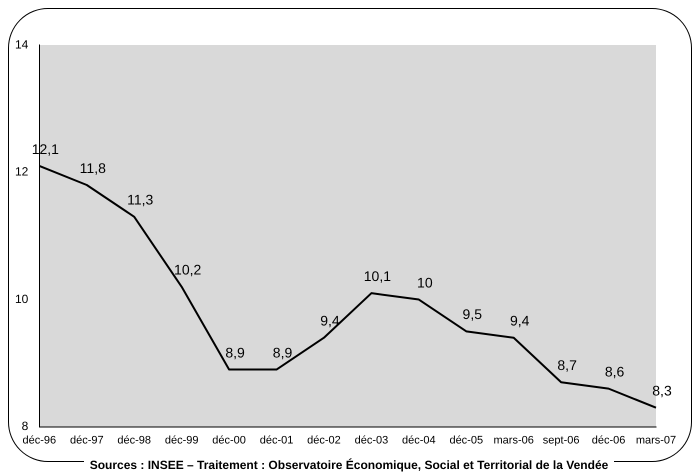 The image size is (698, 475). What do you see at coordinates (662, 390) in the screenshot?
I see `text: 8,3` at bounding box center [662, 390].